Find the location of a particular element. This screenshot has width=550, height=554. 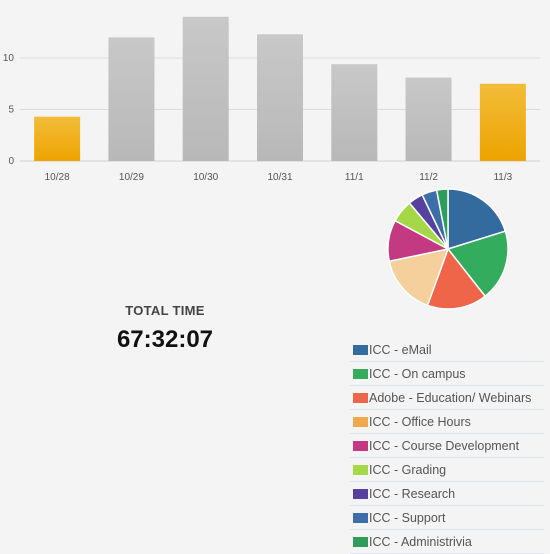

x-tick-label: 10/31 is located at coordinates (279, 177).